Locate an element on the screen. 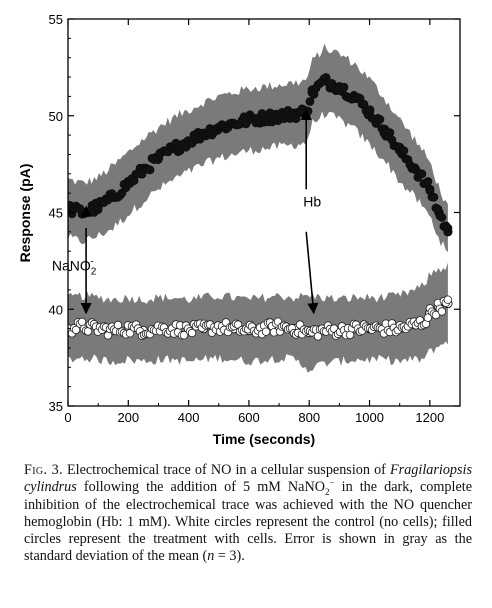  caption-superscript: − is located at coordinates (332, 482).